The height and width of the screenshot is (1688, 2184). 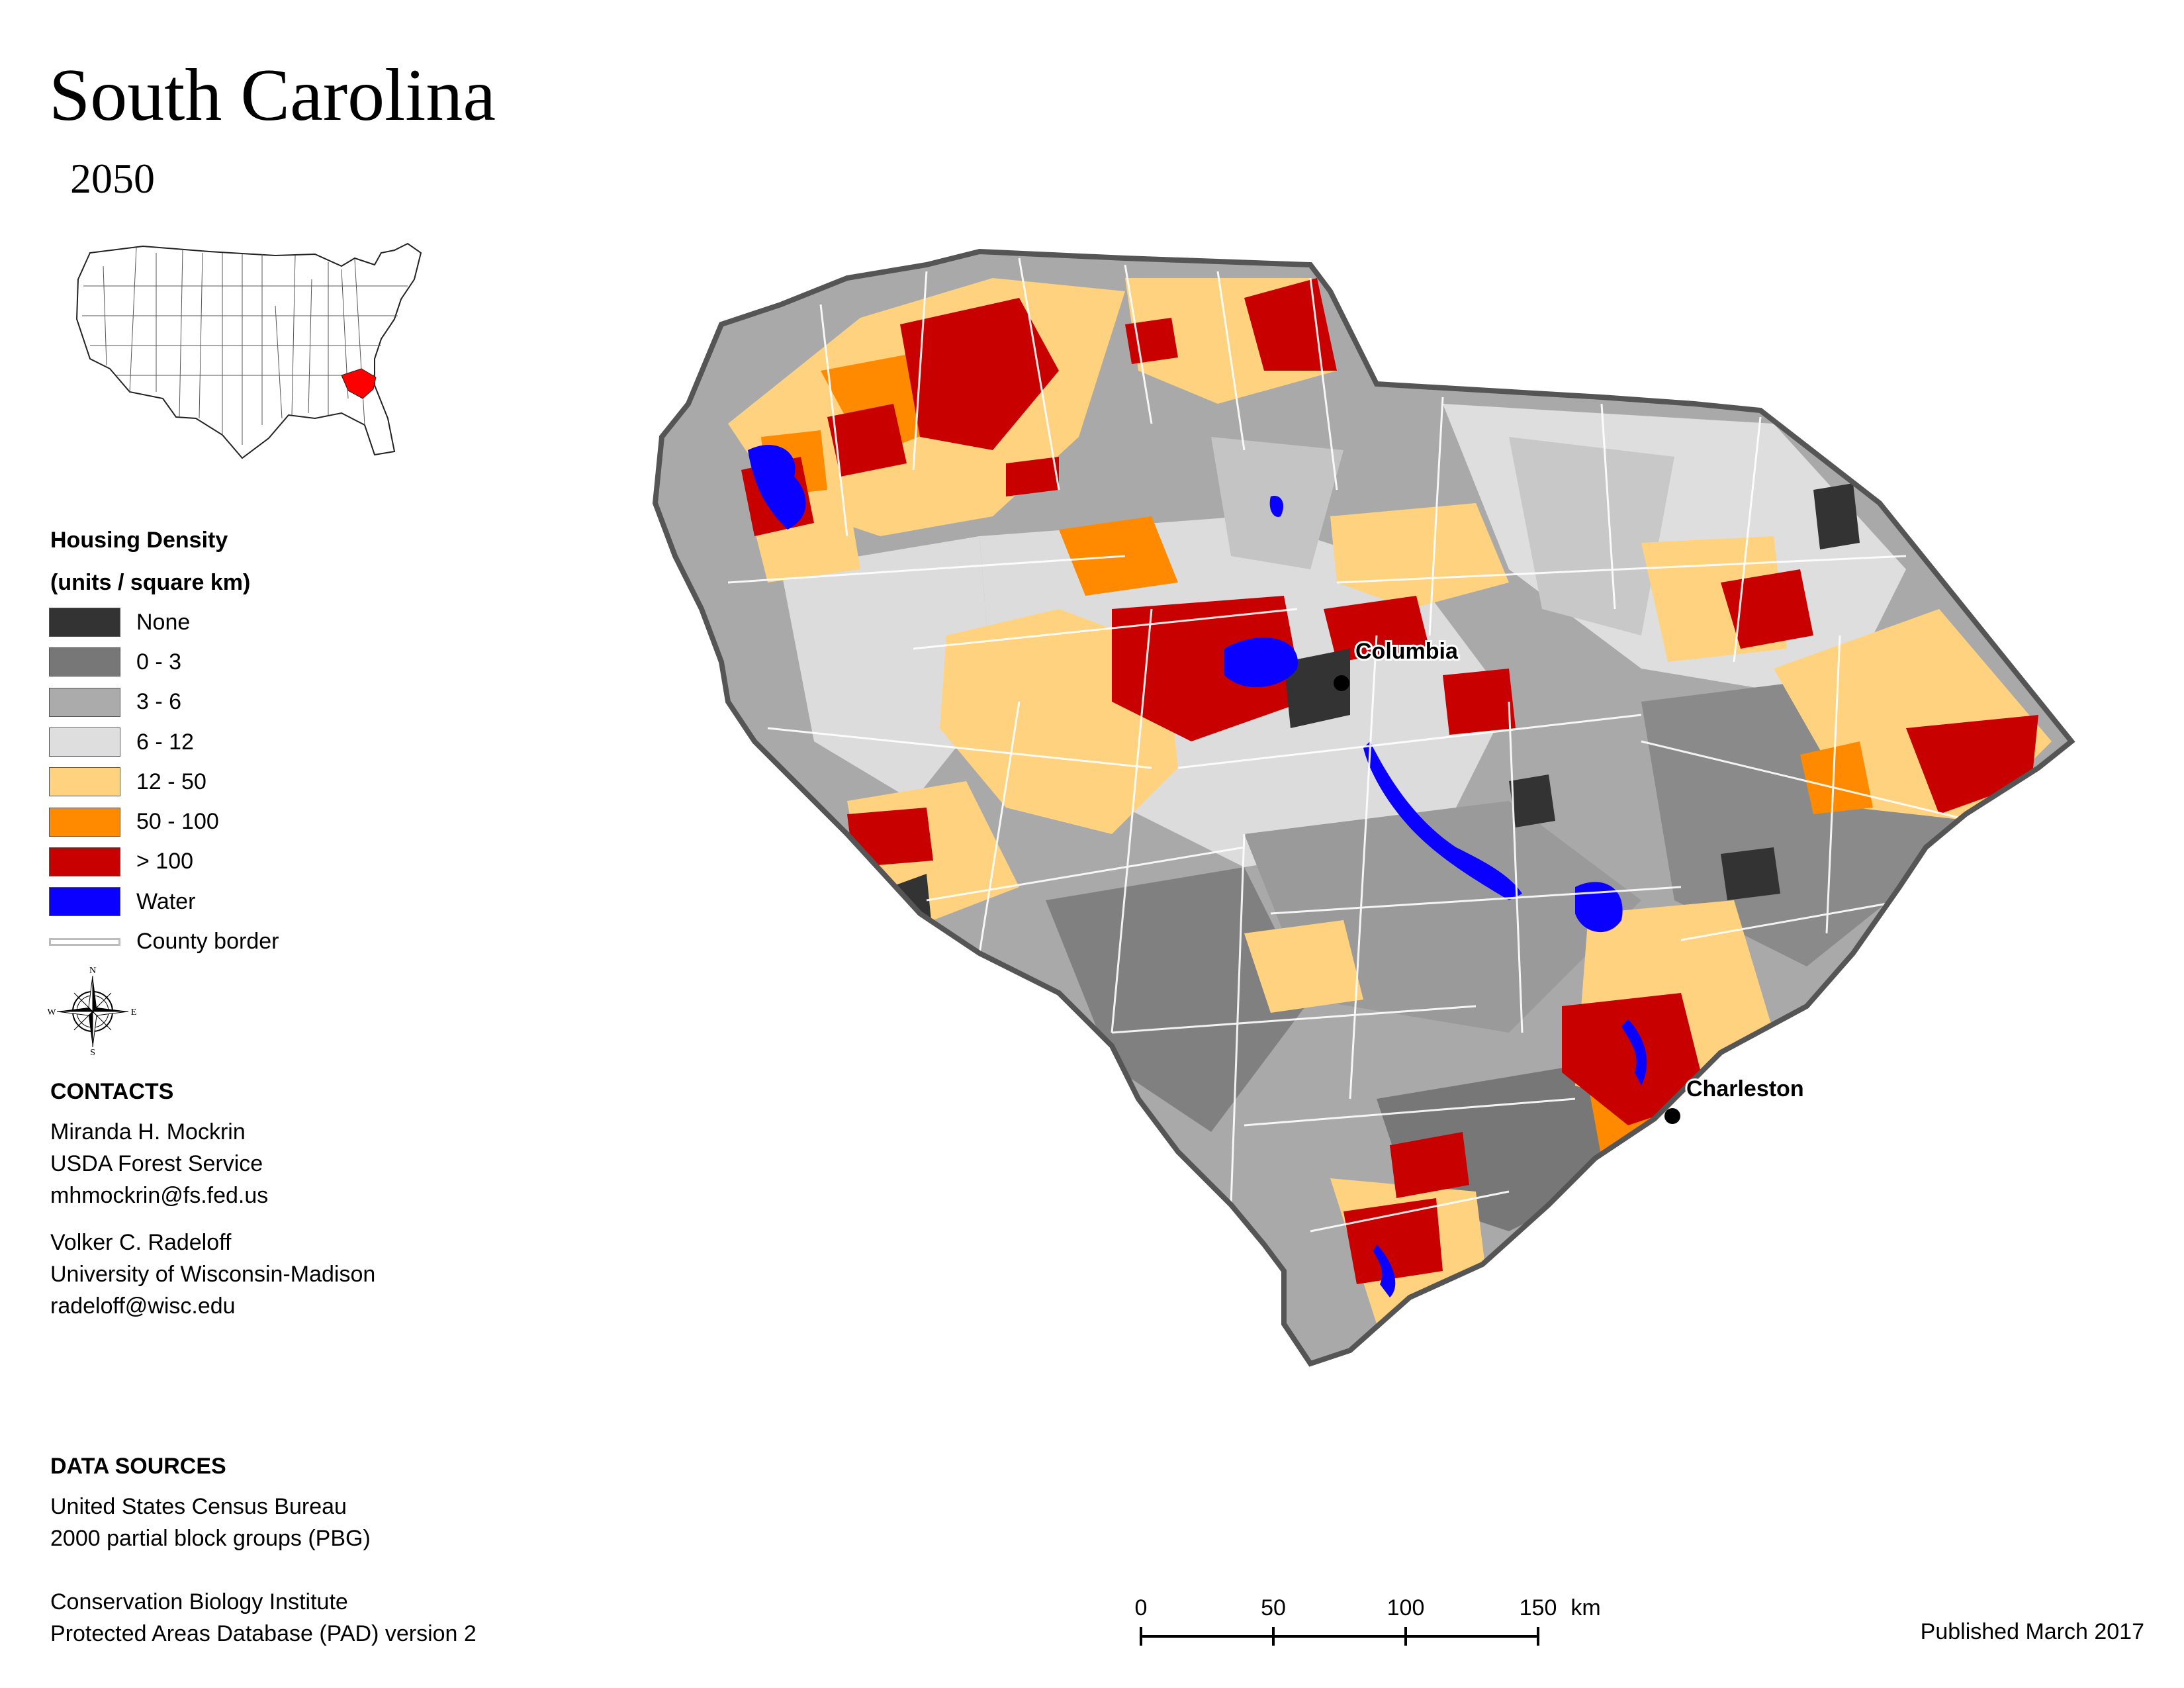 I want to click on legend-label: Water, so click(x=166, y=901).